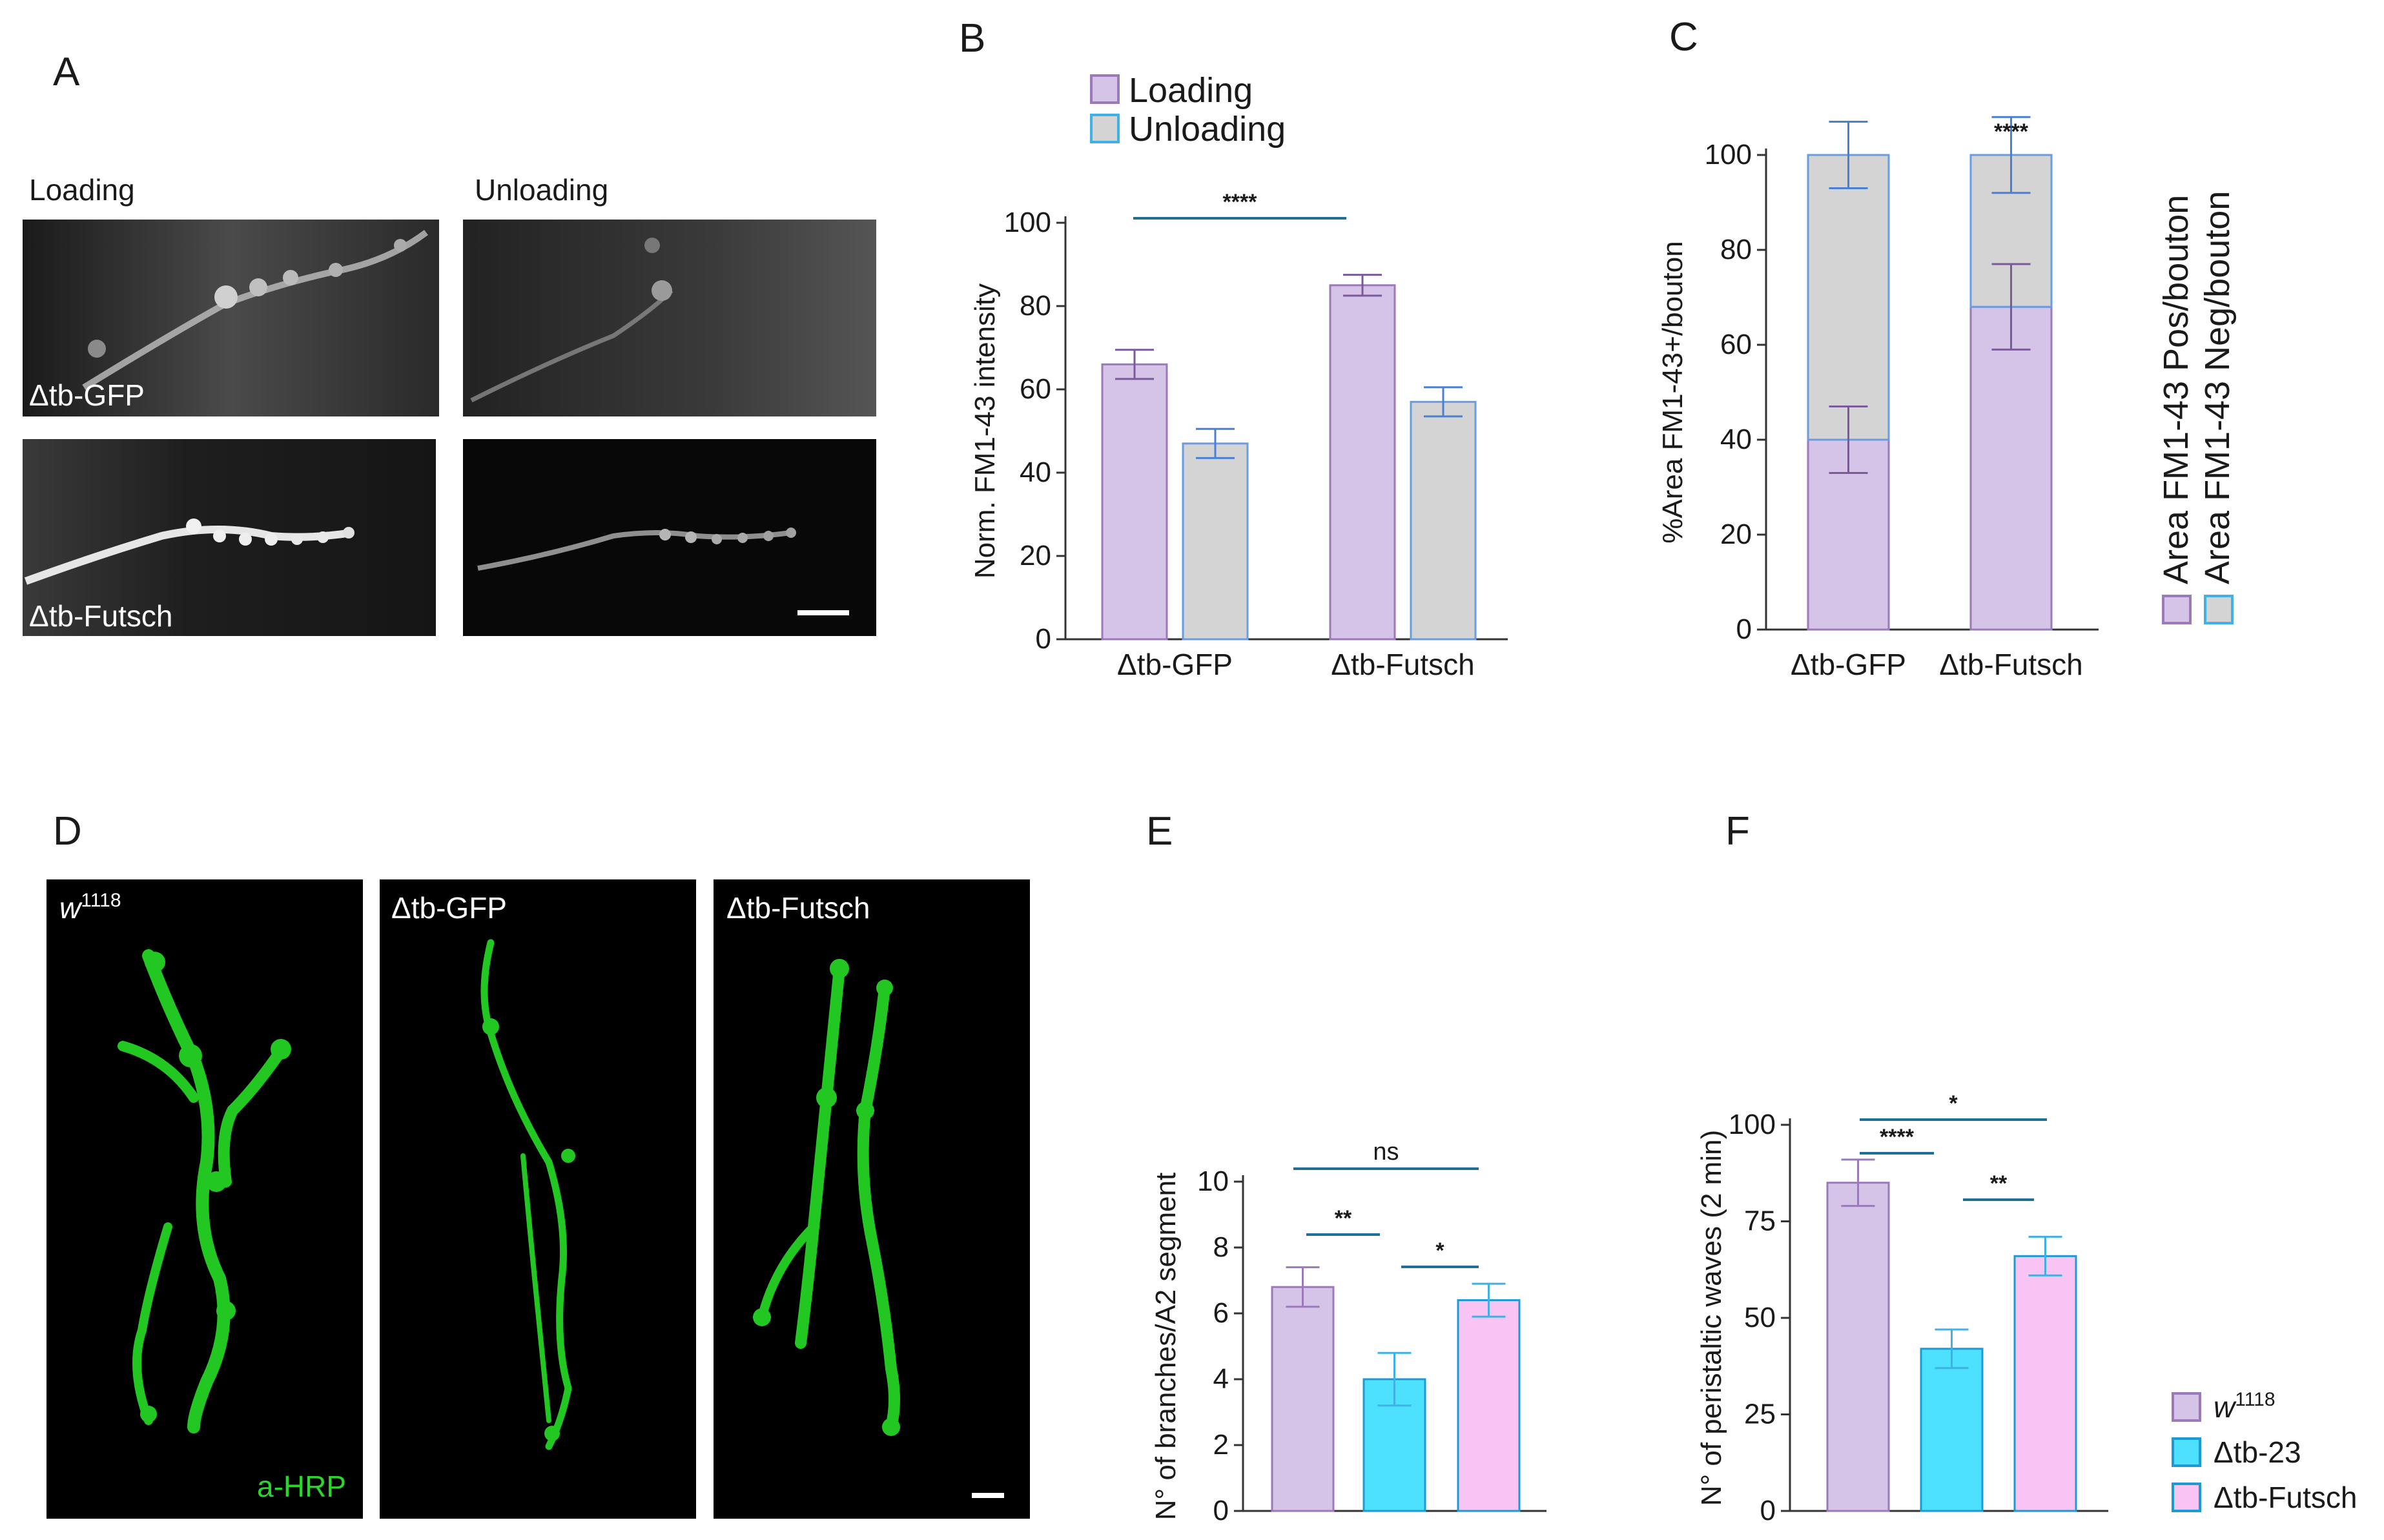  I want to click on panel-letter-d: D, so click(67, 831).